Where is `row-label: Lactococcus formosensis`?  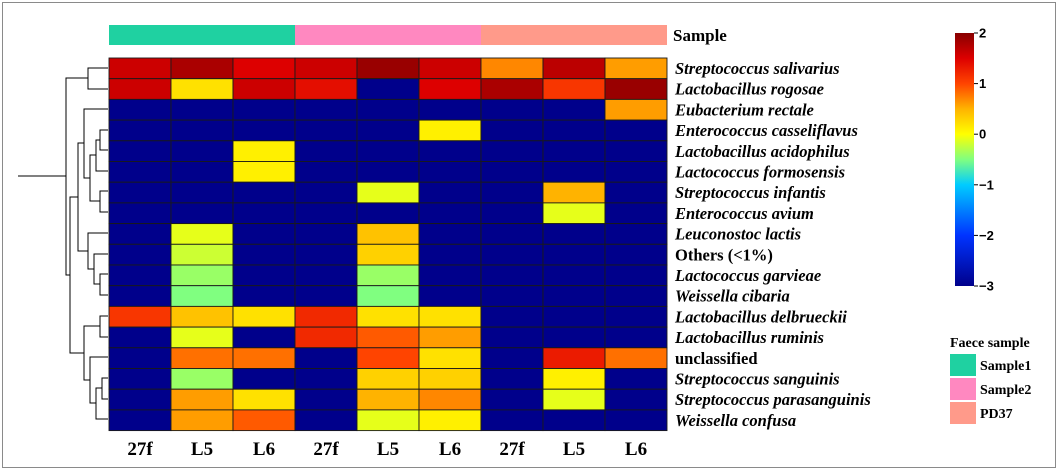
row-label: Lactococcus formosensis is located at coordinates (759, 172).